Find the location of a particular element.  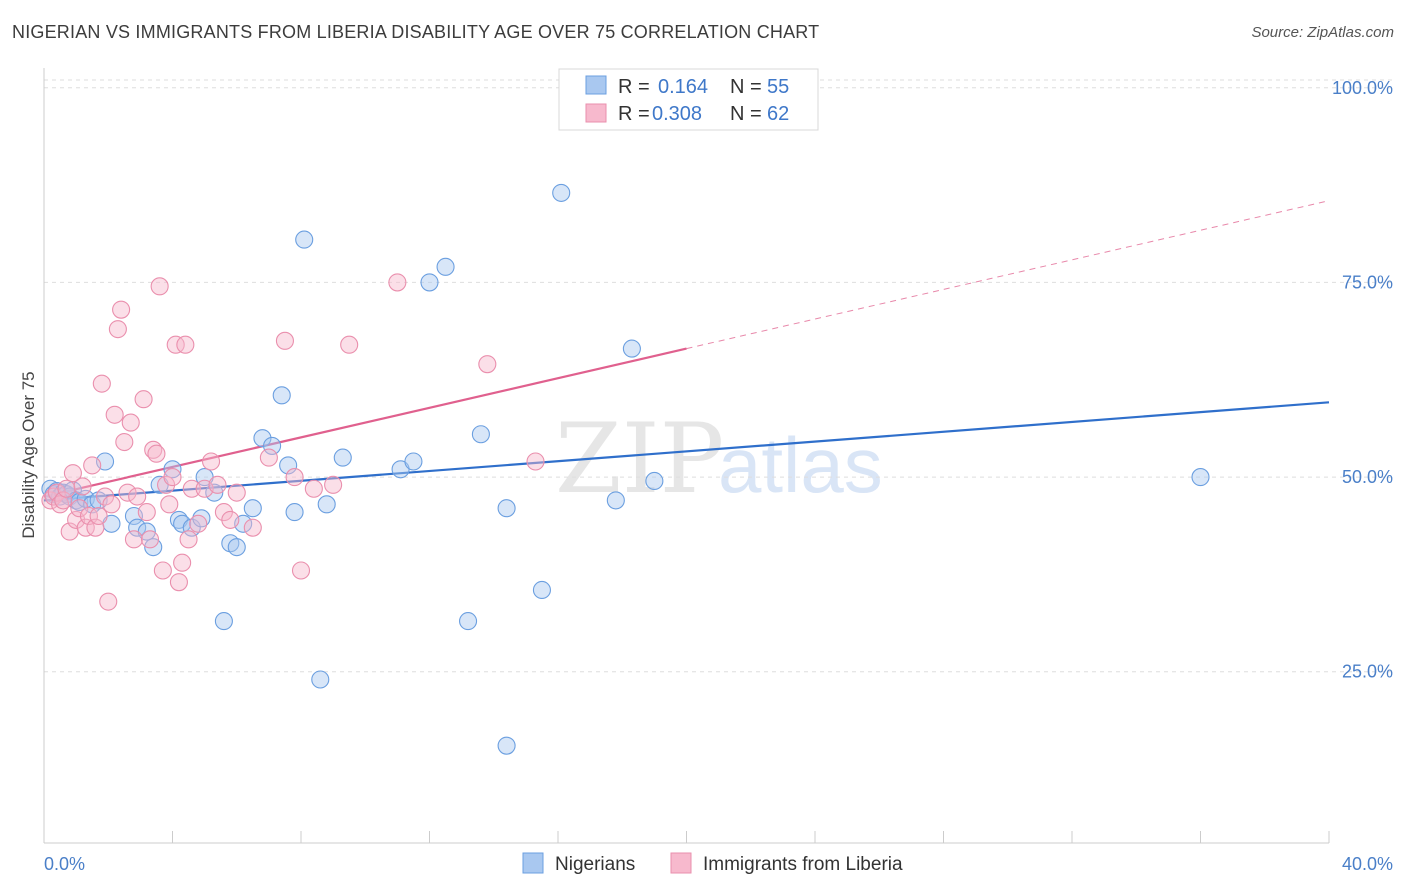

x-tick-label-max: 40.0% is located at coordinates (1367, 864).